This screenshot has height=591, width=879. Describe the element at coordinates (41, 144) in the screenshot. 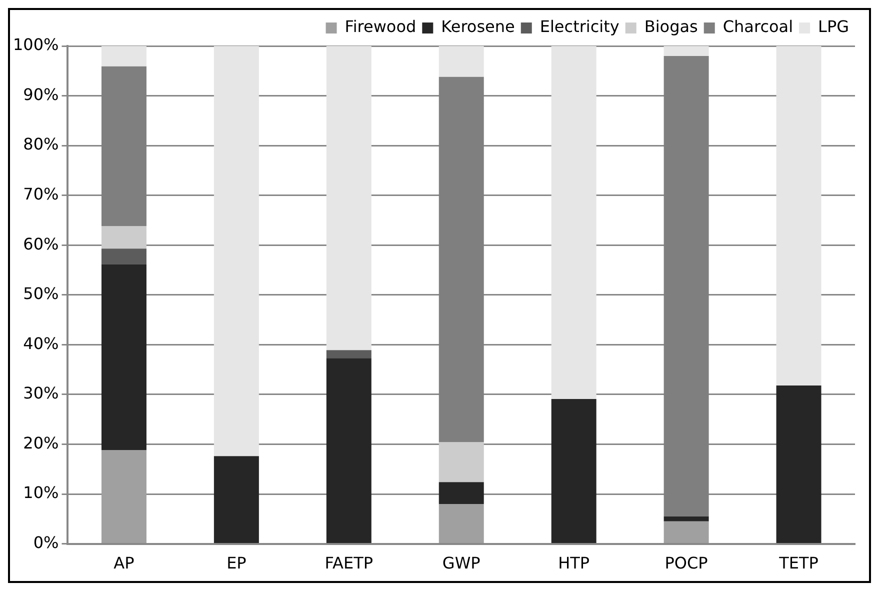

I see `y-tick-label: 80%` at that location.